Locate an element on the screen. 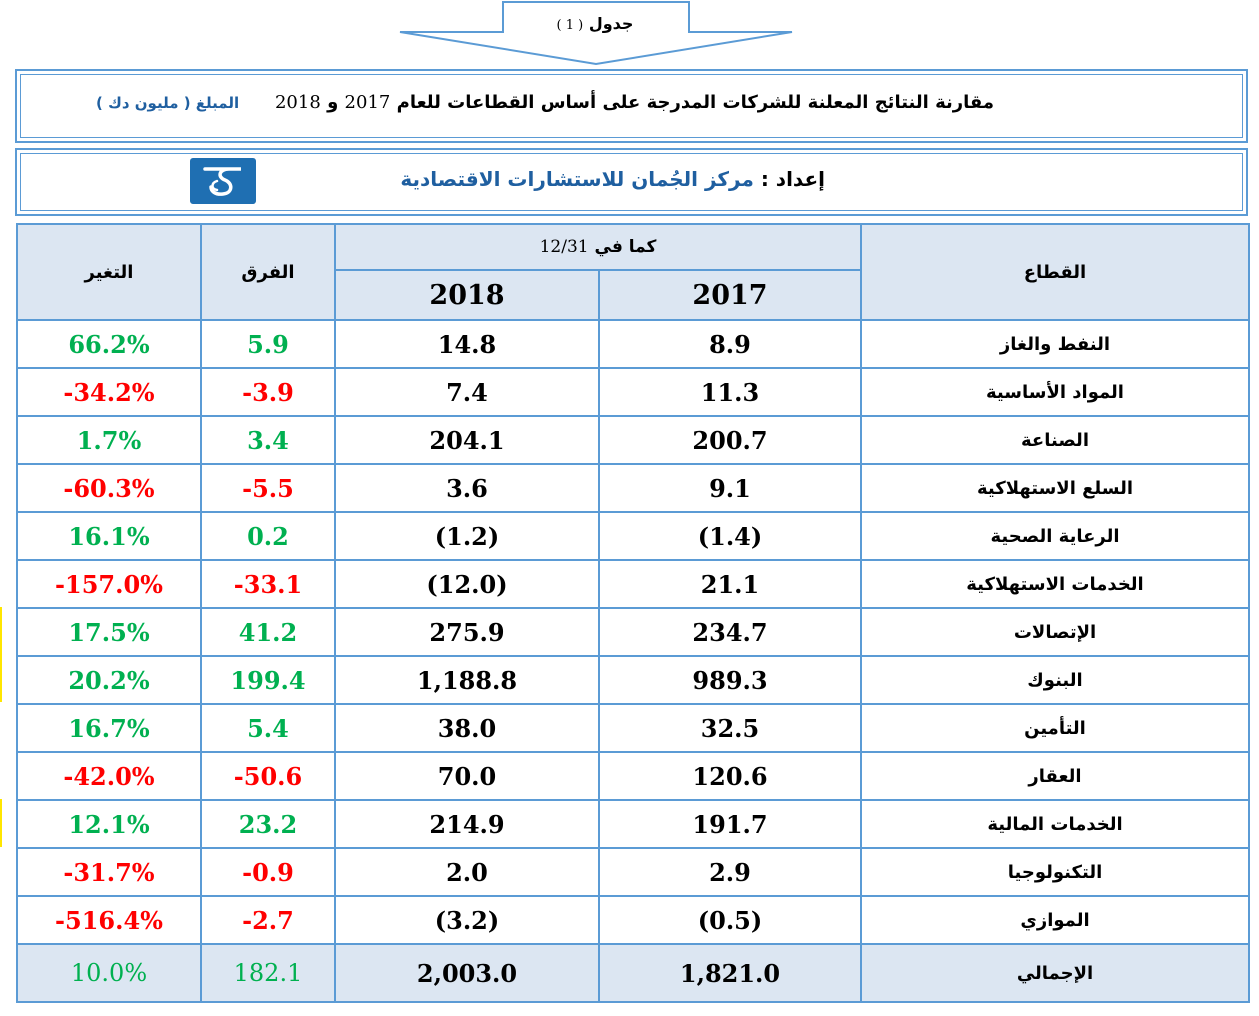 Image resolution: width=1259 pixels, height=1016 pixels. caption-number: ( 1 ) is located at coordinates (570, 25).